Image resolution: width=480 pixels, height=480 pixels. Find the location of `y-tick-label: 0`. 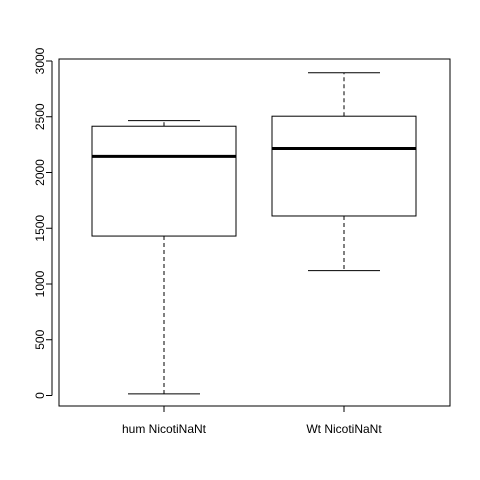

y-tick-label: 0 is located at coordinates (40, 395).